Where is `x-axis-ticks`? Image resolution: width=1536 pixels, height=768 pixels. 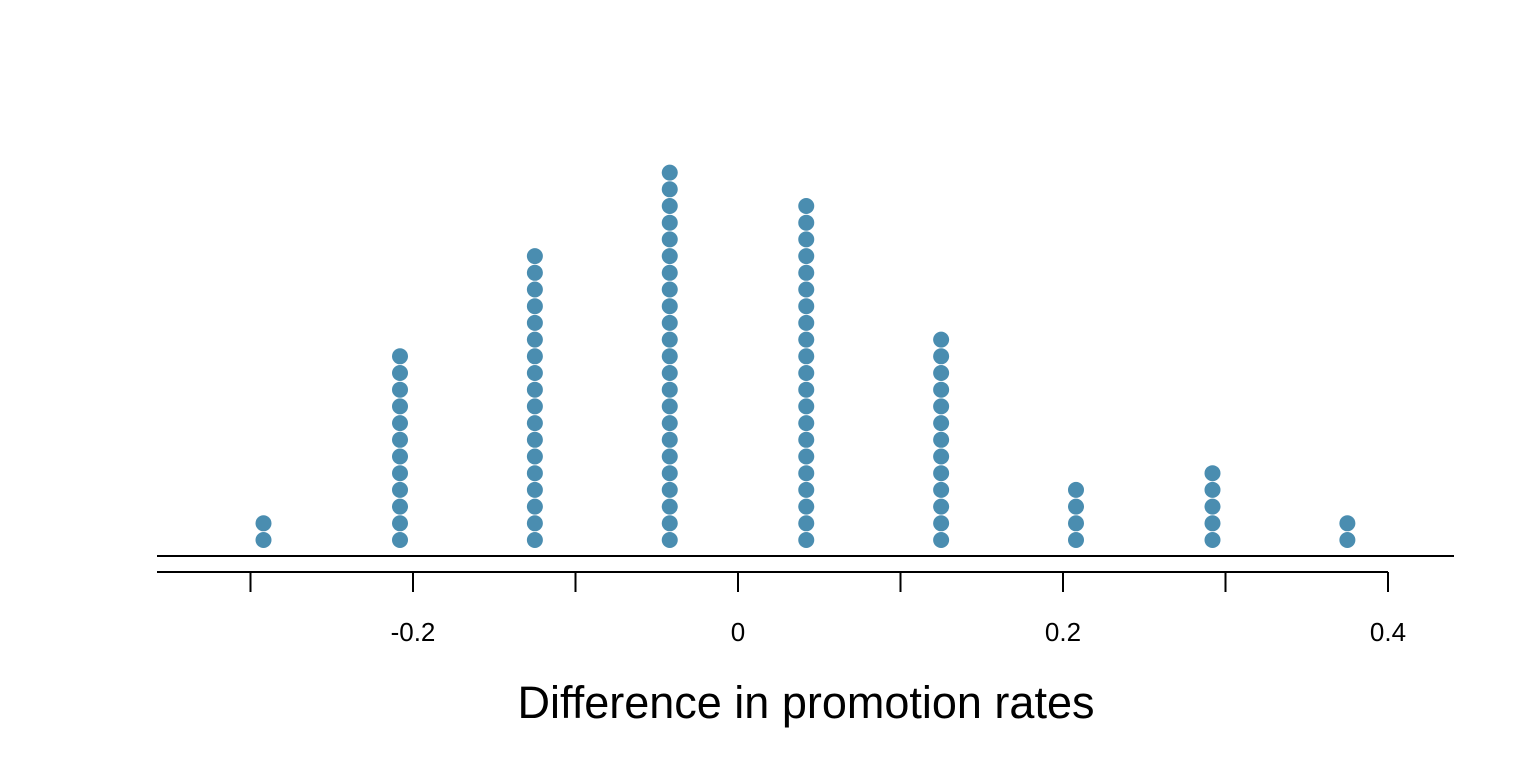 x-axis-ticks is located at coordinates (819, 582).